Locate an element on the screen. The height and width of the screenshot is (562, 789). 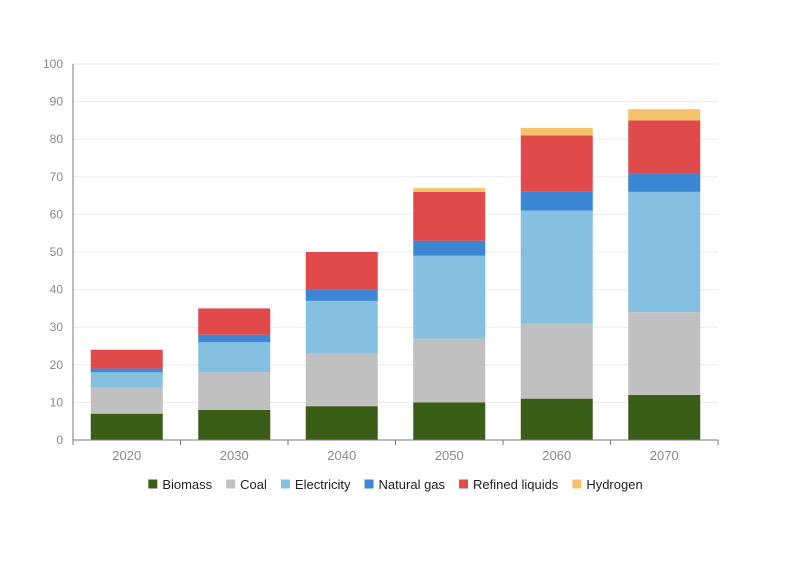
legend-label: Electricity is located at coordinates (323, 484).